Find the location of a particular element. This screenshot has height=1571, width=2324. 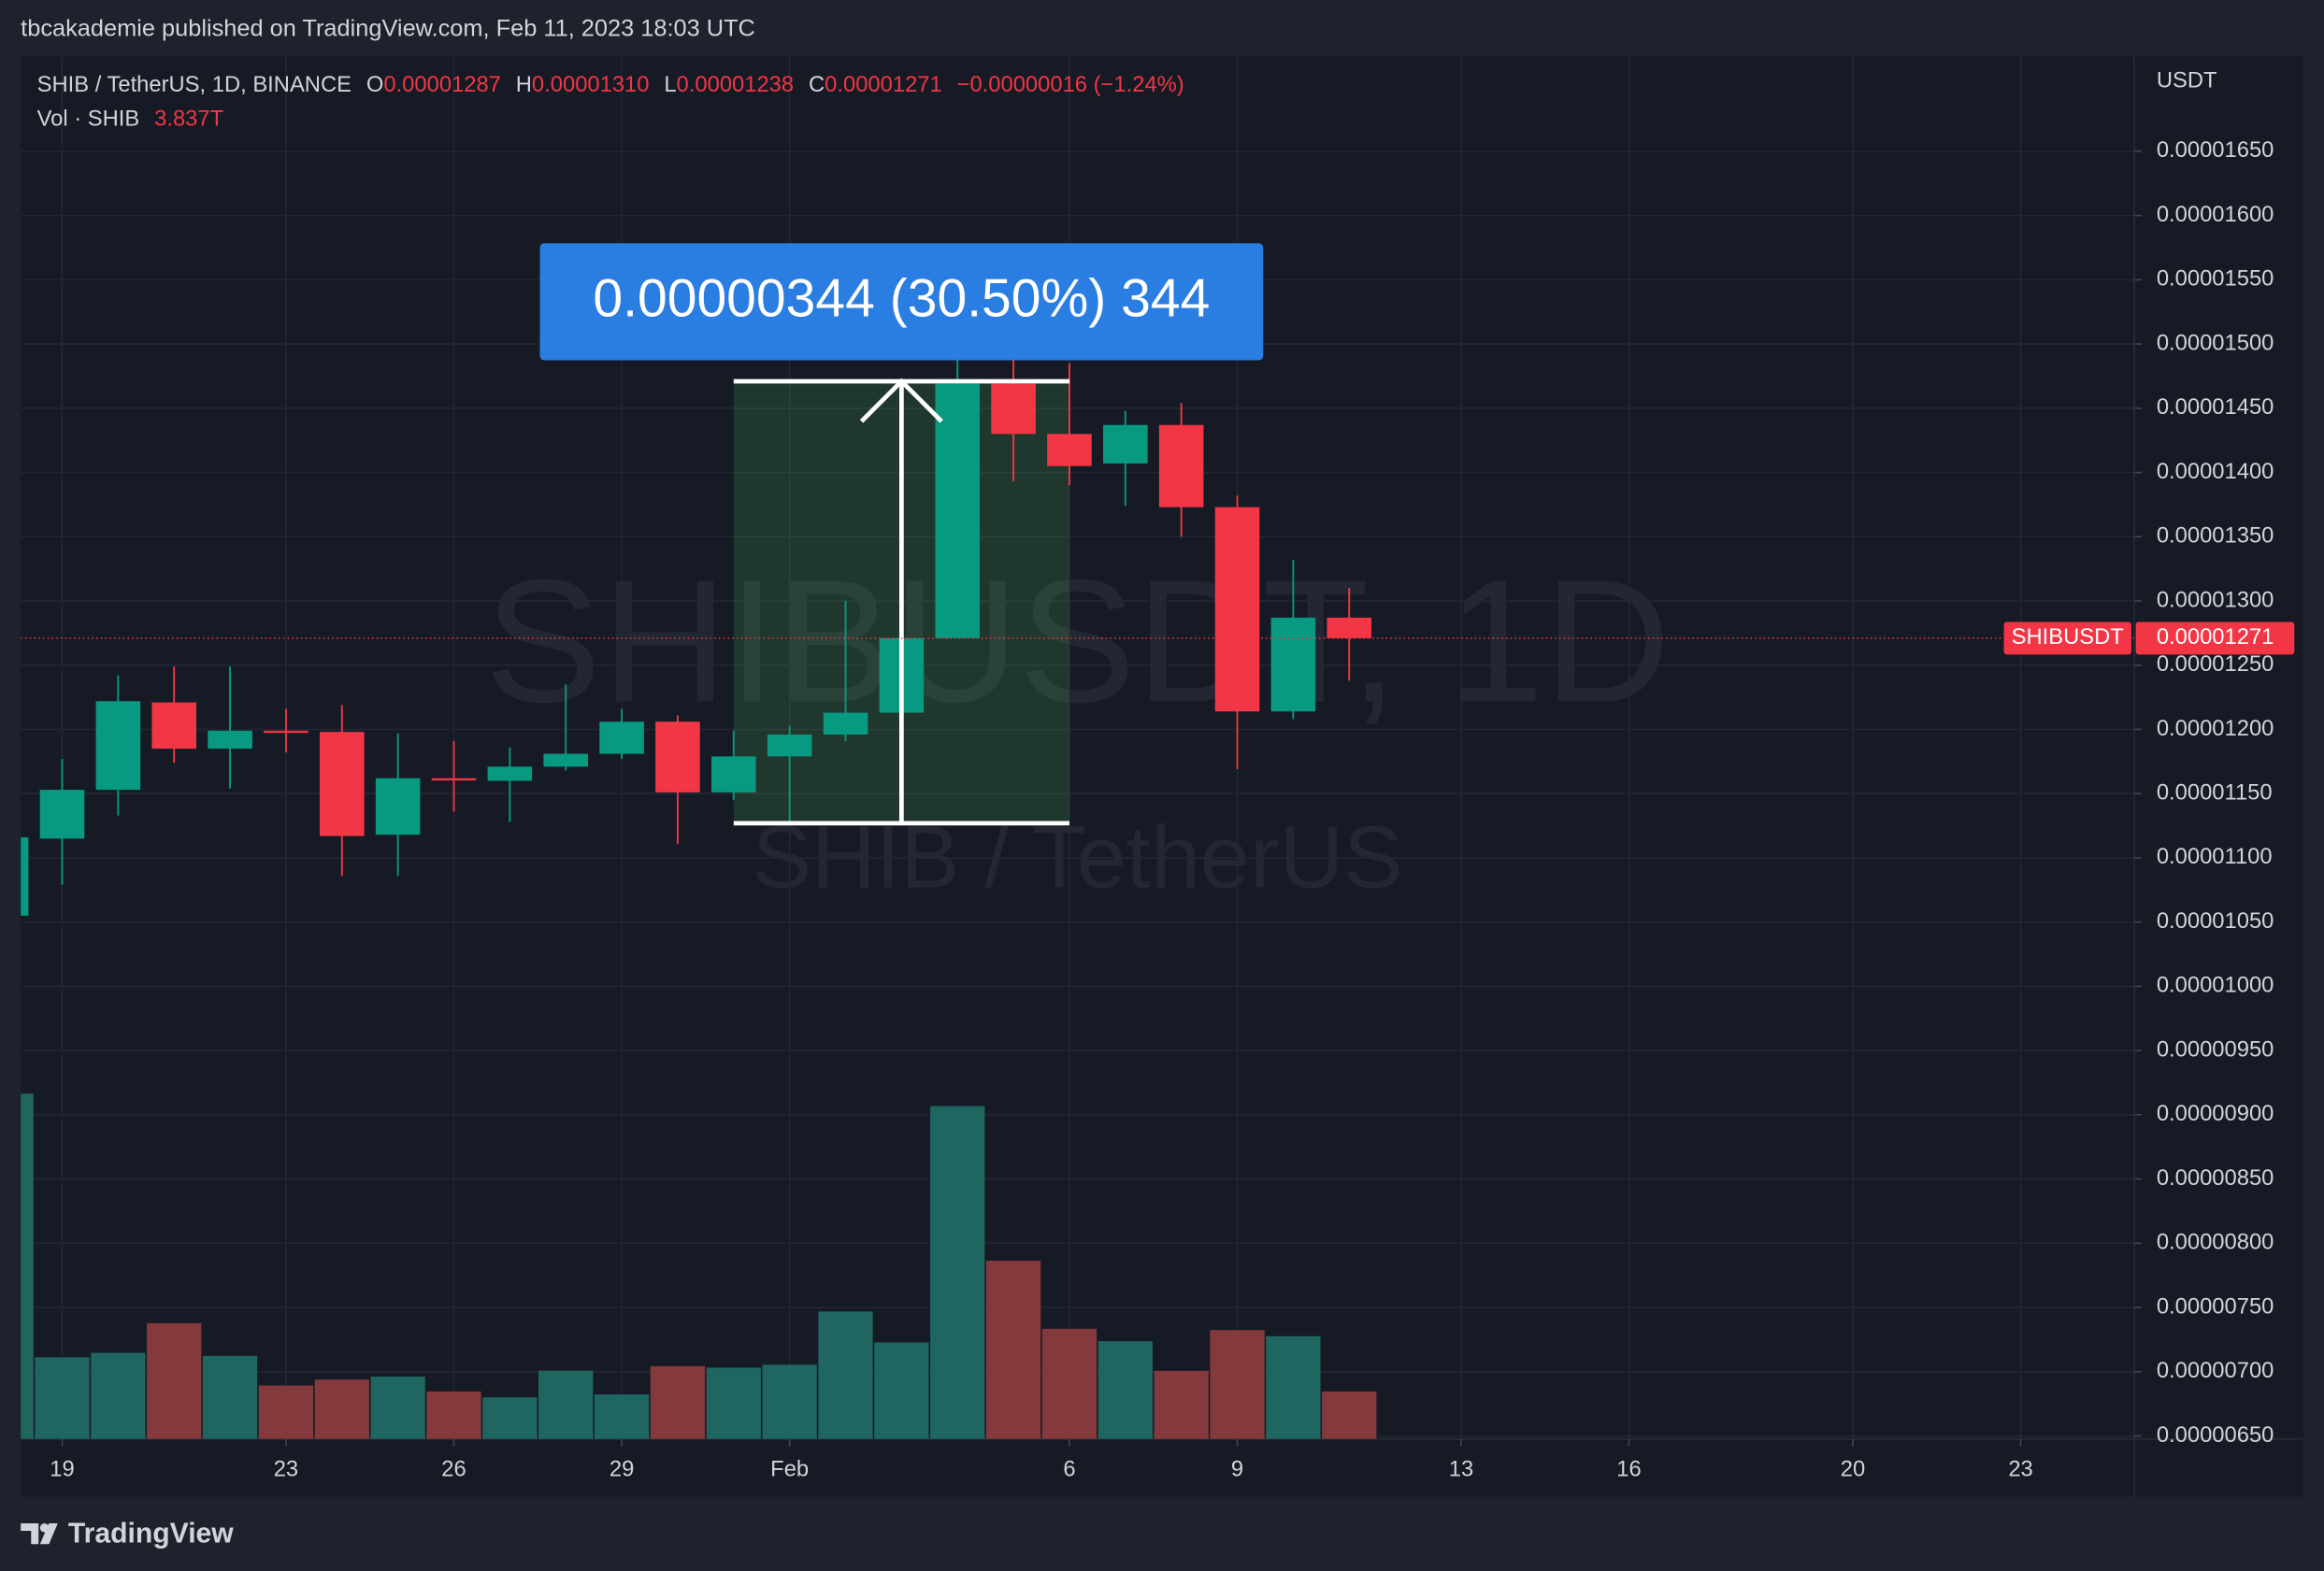

y-tick-label: 0.00000900 is located at coordinates (2216, 1113).